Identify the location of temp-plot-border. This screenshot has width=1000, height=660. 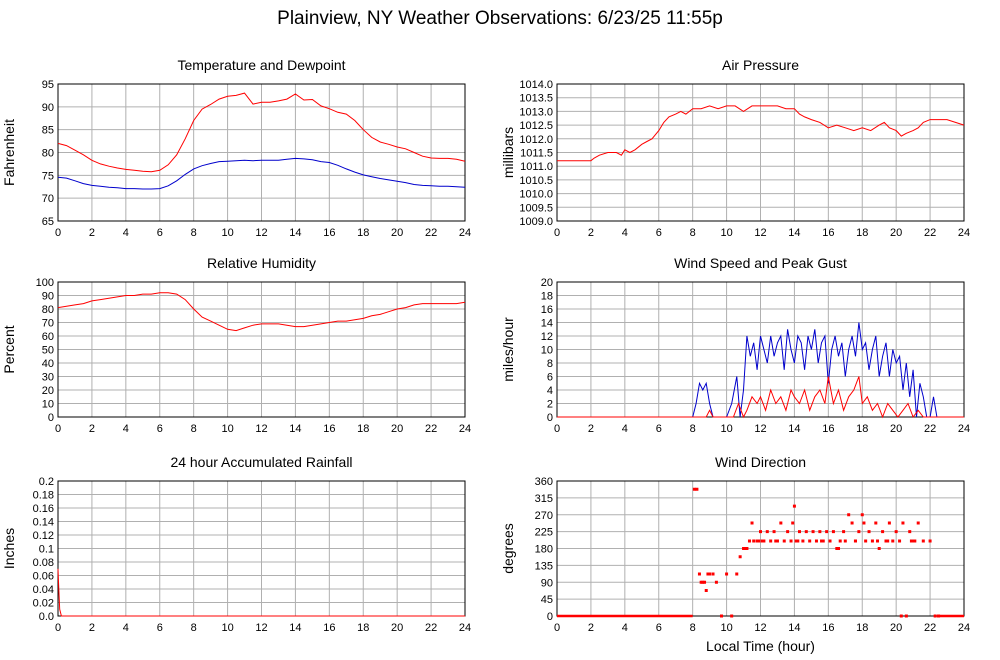
(261, 152).